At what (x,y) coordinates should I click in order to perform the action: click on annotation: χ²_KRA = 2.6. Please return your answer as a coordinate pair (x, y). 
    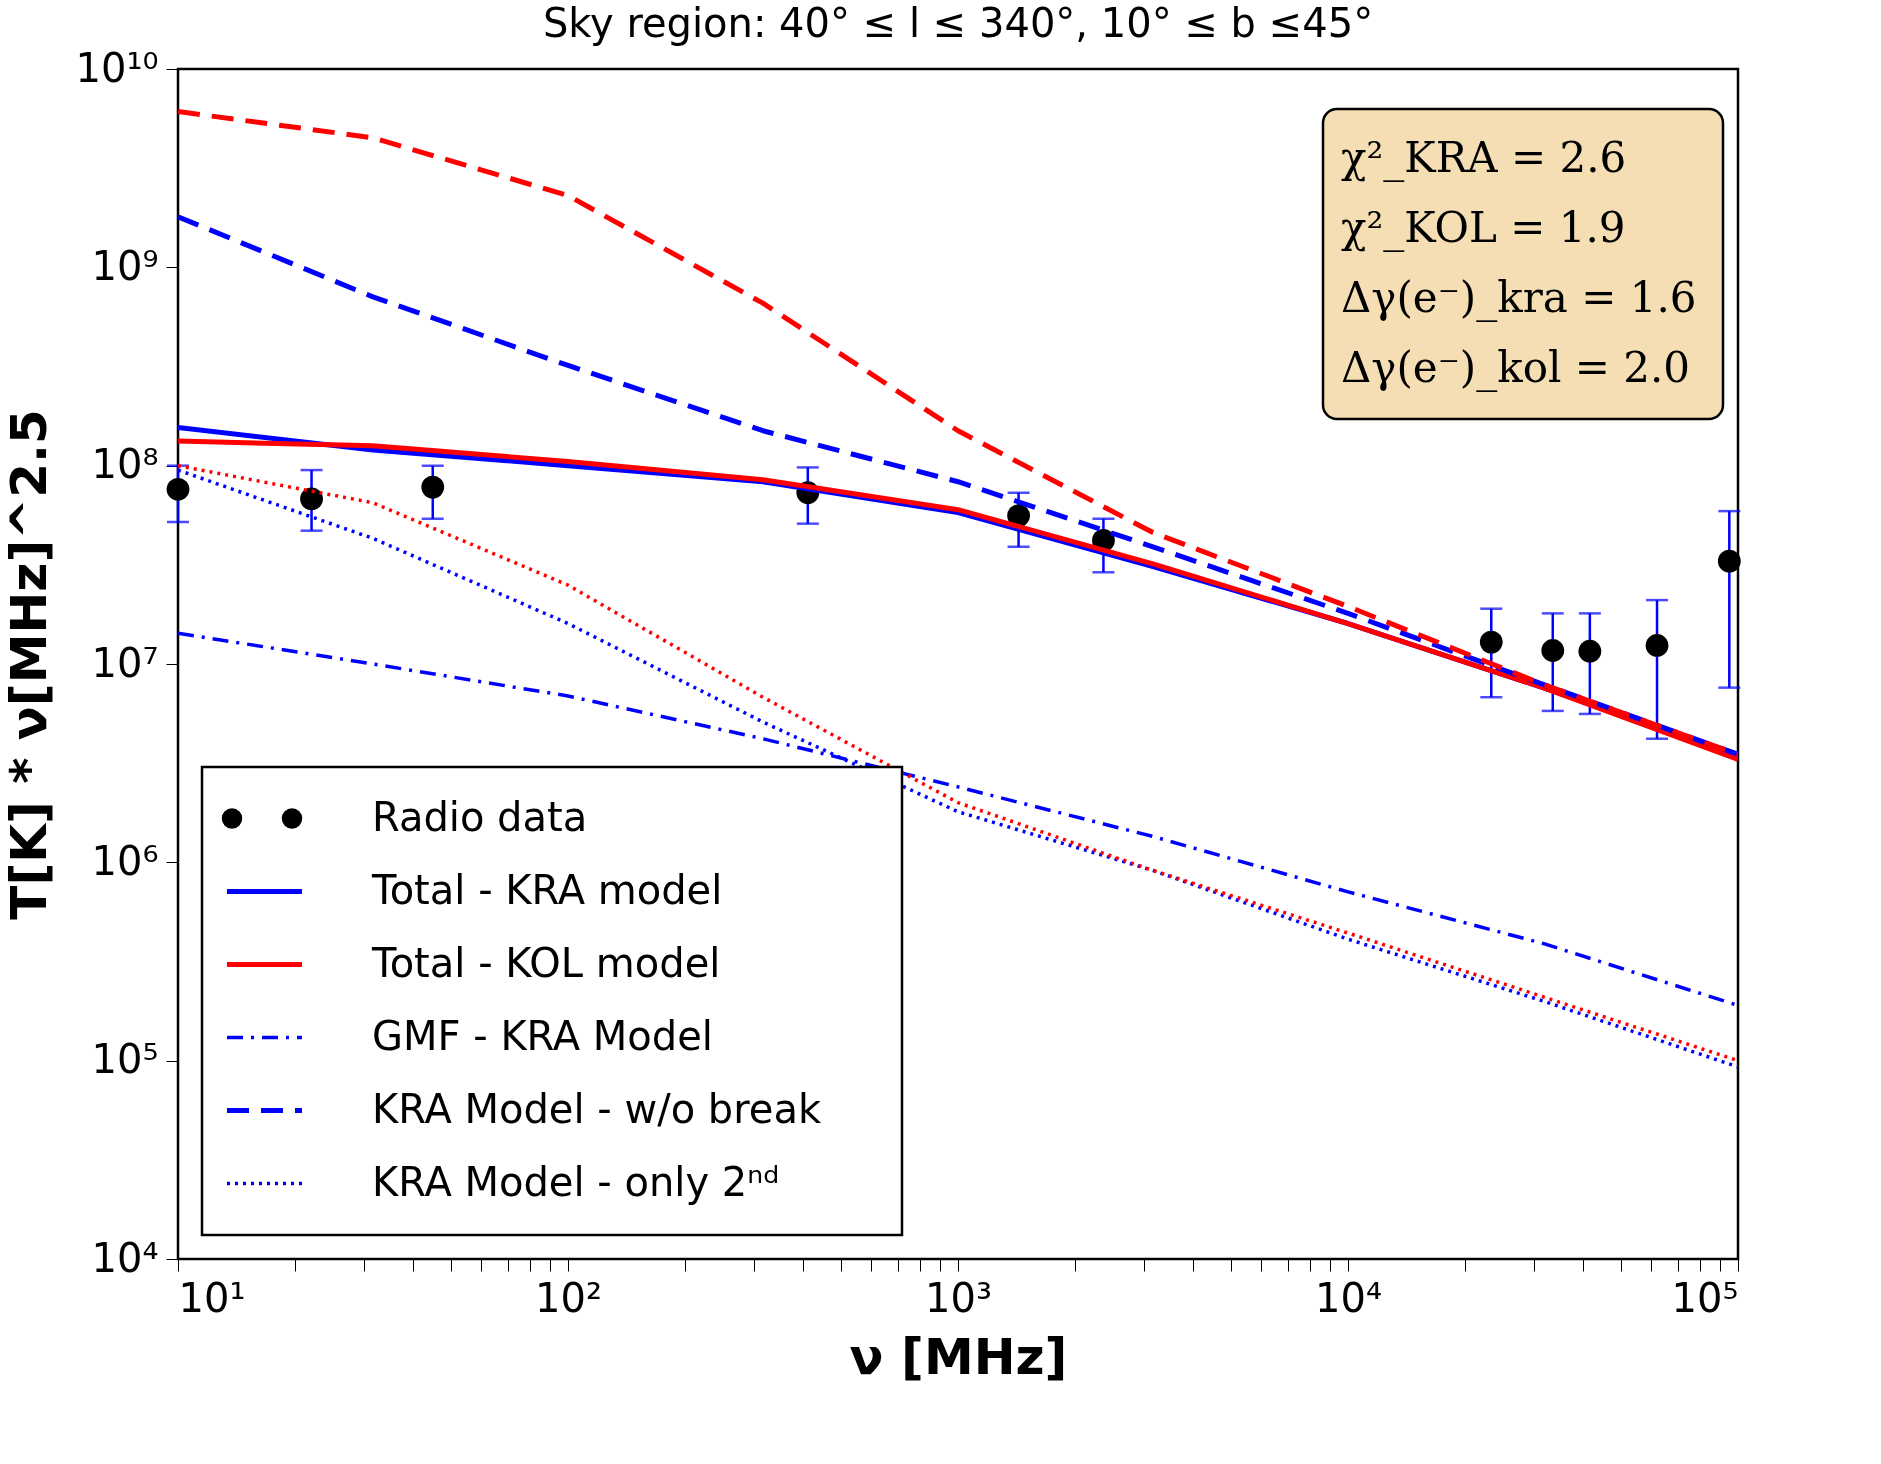
    Looking at the image, I should click on (1484, 157).